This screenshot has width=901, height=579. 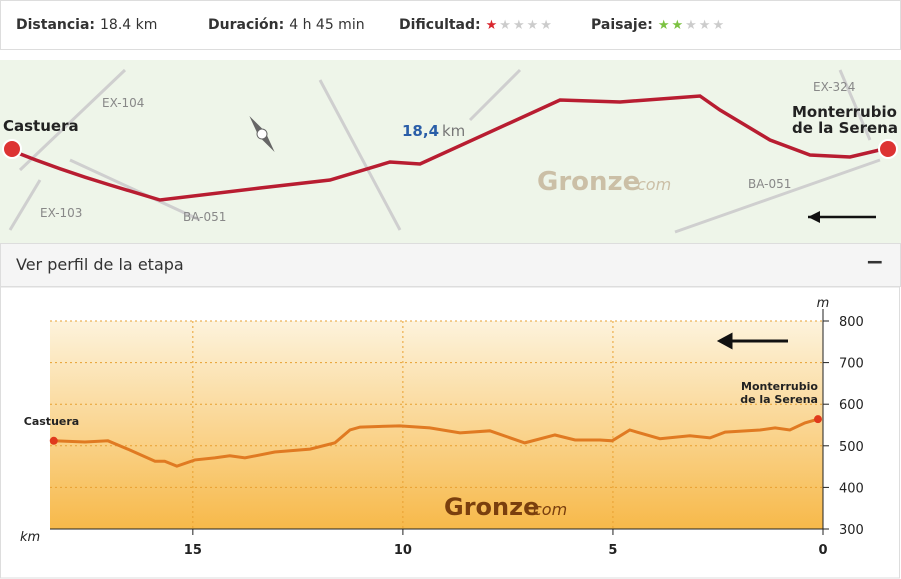 What do you see at coordinates (286, 25) in the screenshot?
I see `stat: Duración: 4 h 45 min` at bounding box center [286, 25].